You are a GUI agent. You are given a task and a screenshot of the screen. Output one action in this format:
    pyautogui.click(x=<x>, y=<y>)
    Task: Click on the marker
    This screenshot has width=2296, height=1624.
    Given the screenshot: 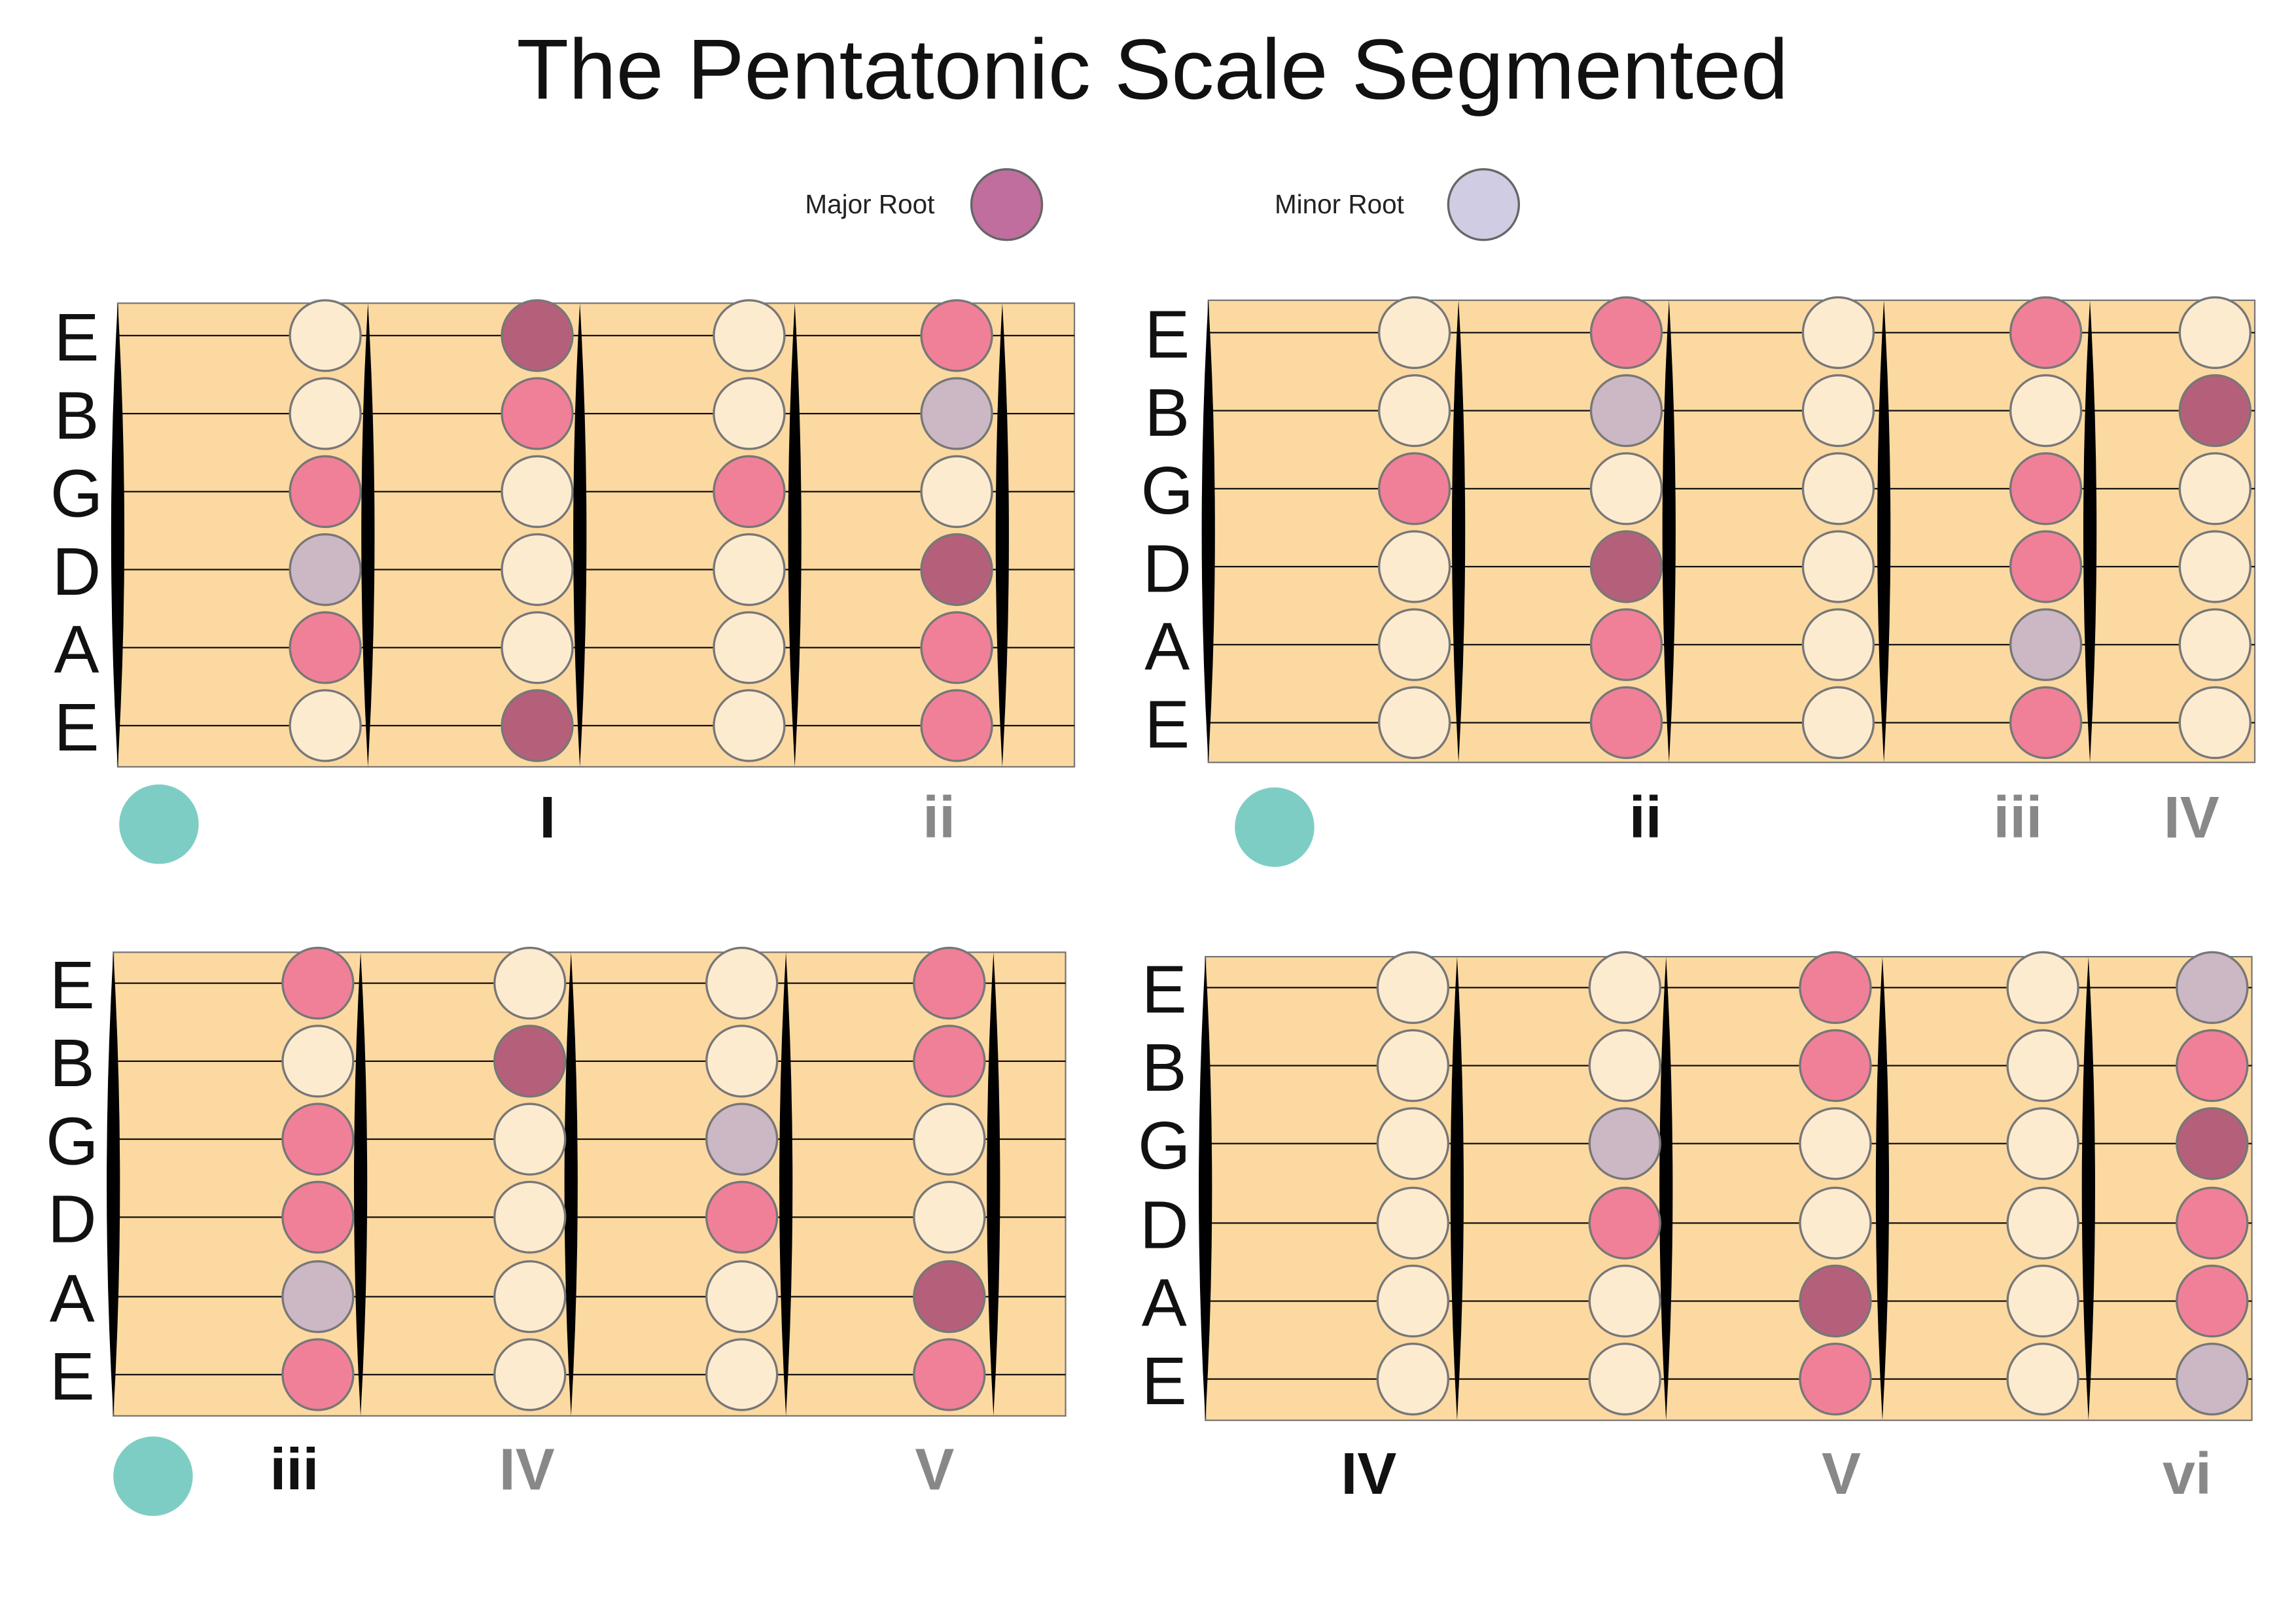 What is the action you would take?
    pyautogui.click(x=159, y=824)
    